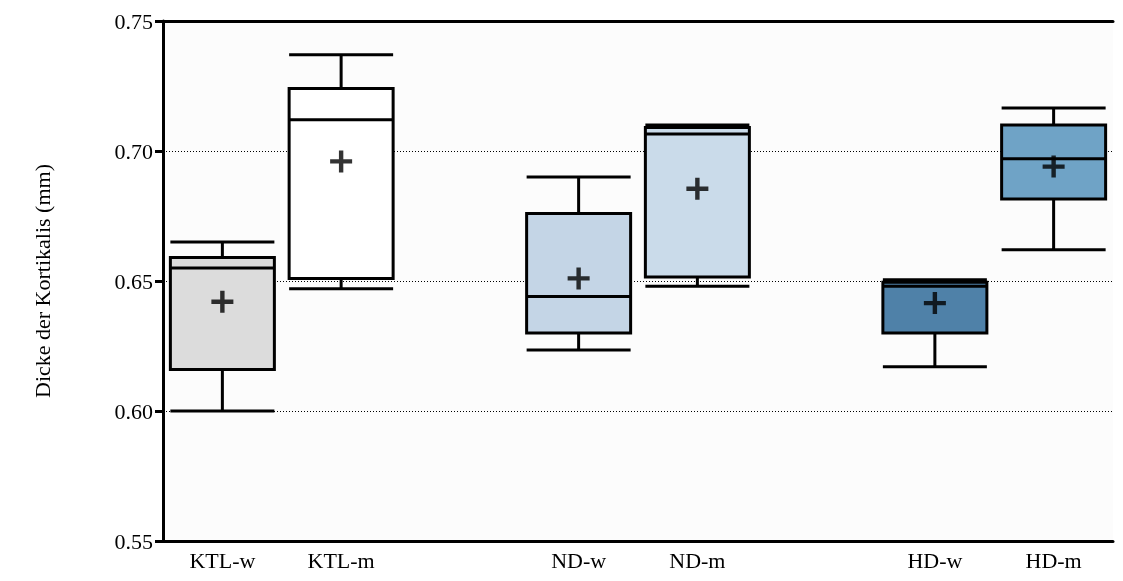  What do you see at coordinates (579, 560) in the screenshot?
I see `x-tick-label: ND-w` at bounding box center [579, 560].